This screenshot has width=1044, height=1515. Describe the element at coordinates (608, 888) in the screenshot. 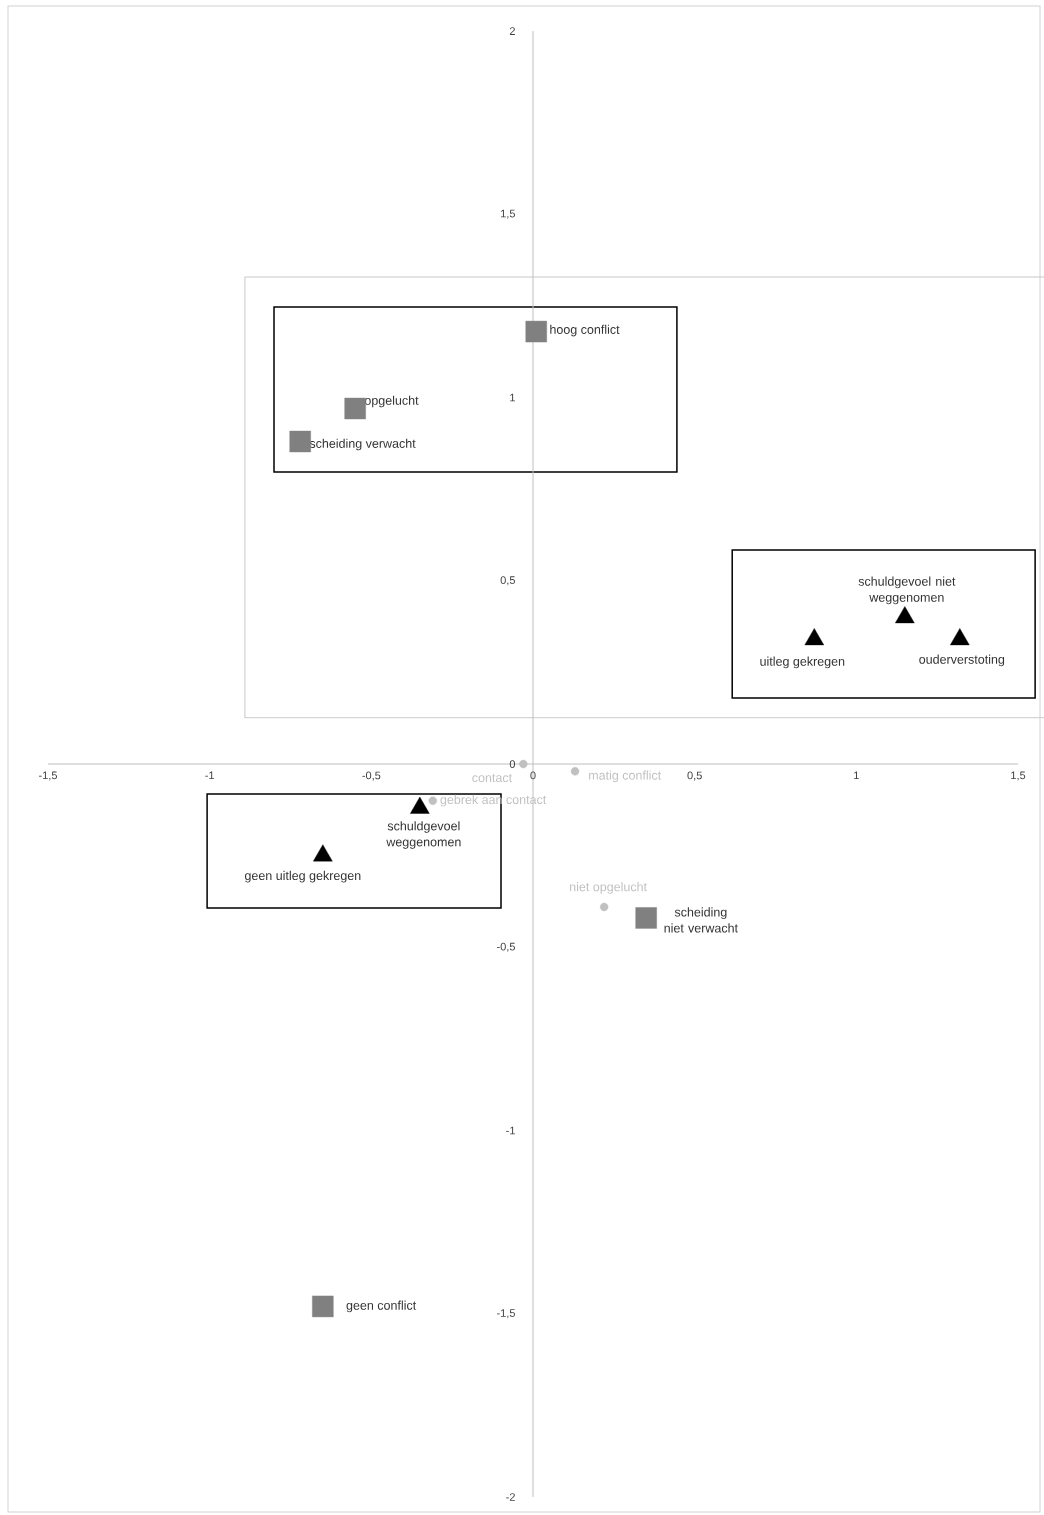

I see `annotation: niet opgelucht` at that location.